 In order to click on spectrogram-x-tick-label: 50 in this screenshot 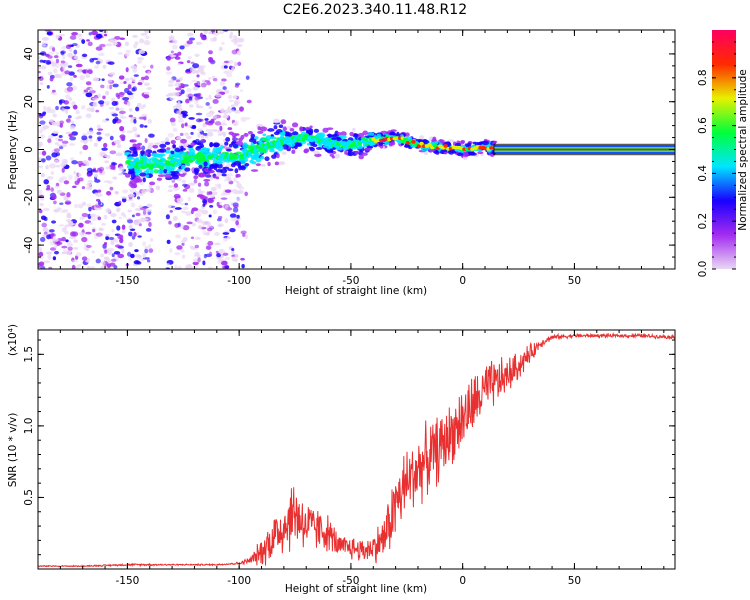, I will do `click(574, 281)`.